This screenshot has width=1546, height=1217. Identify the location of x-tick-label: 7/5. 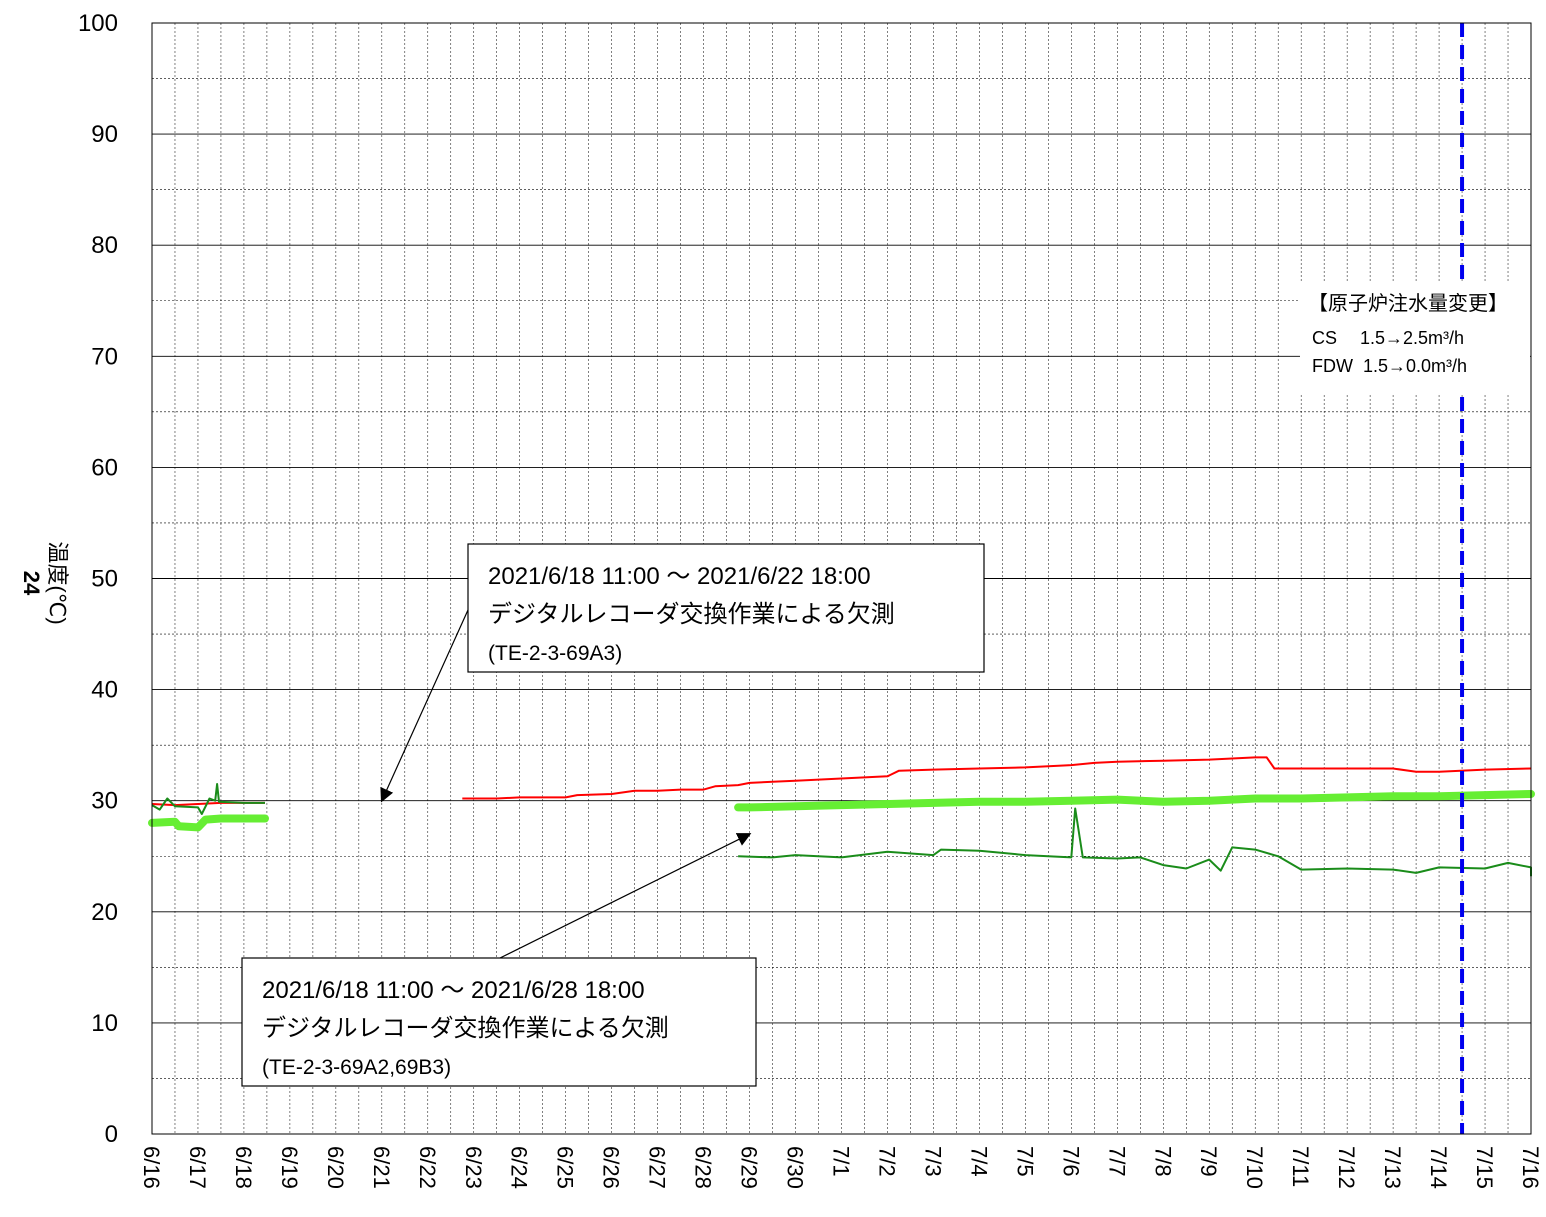
(1024, 1161).